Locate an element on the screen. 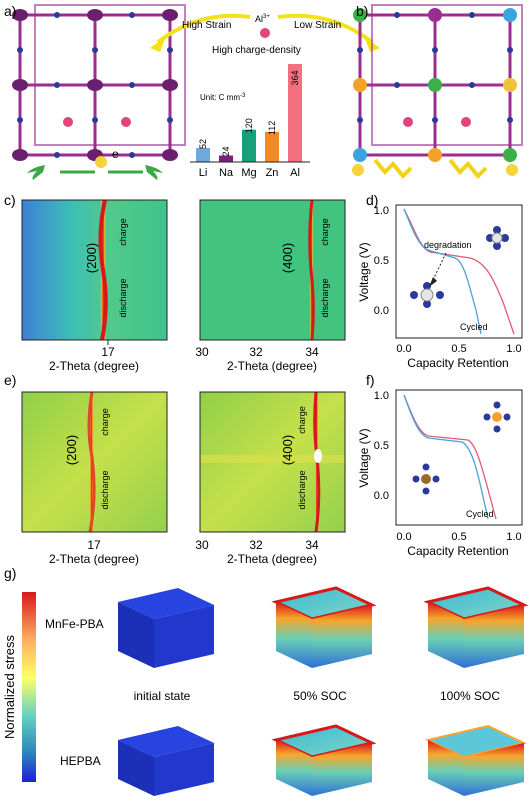 The image size is (530, 807). charge-density-bar-chart: 52 Li 24 Na 120 Mg 112 Zn 364 Al is located at coordinates (249, 121).